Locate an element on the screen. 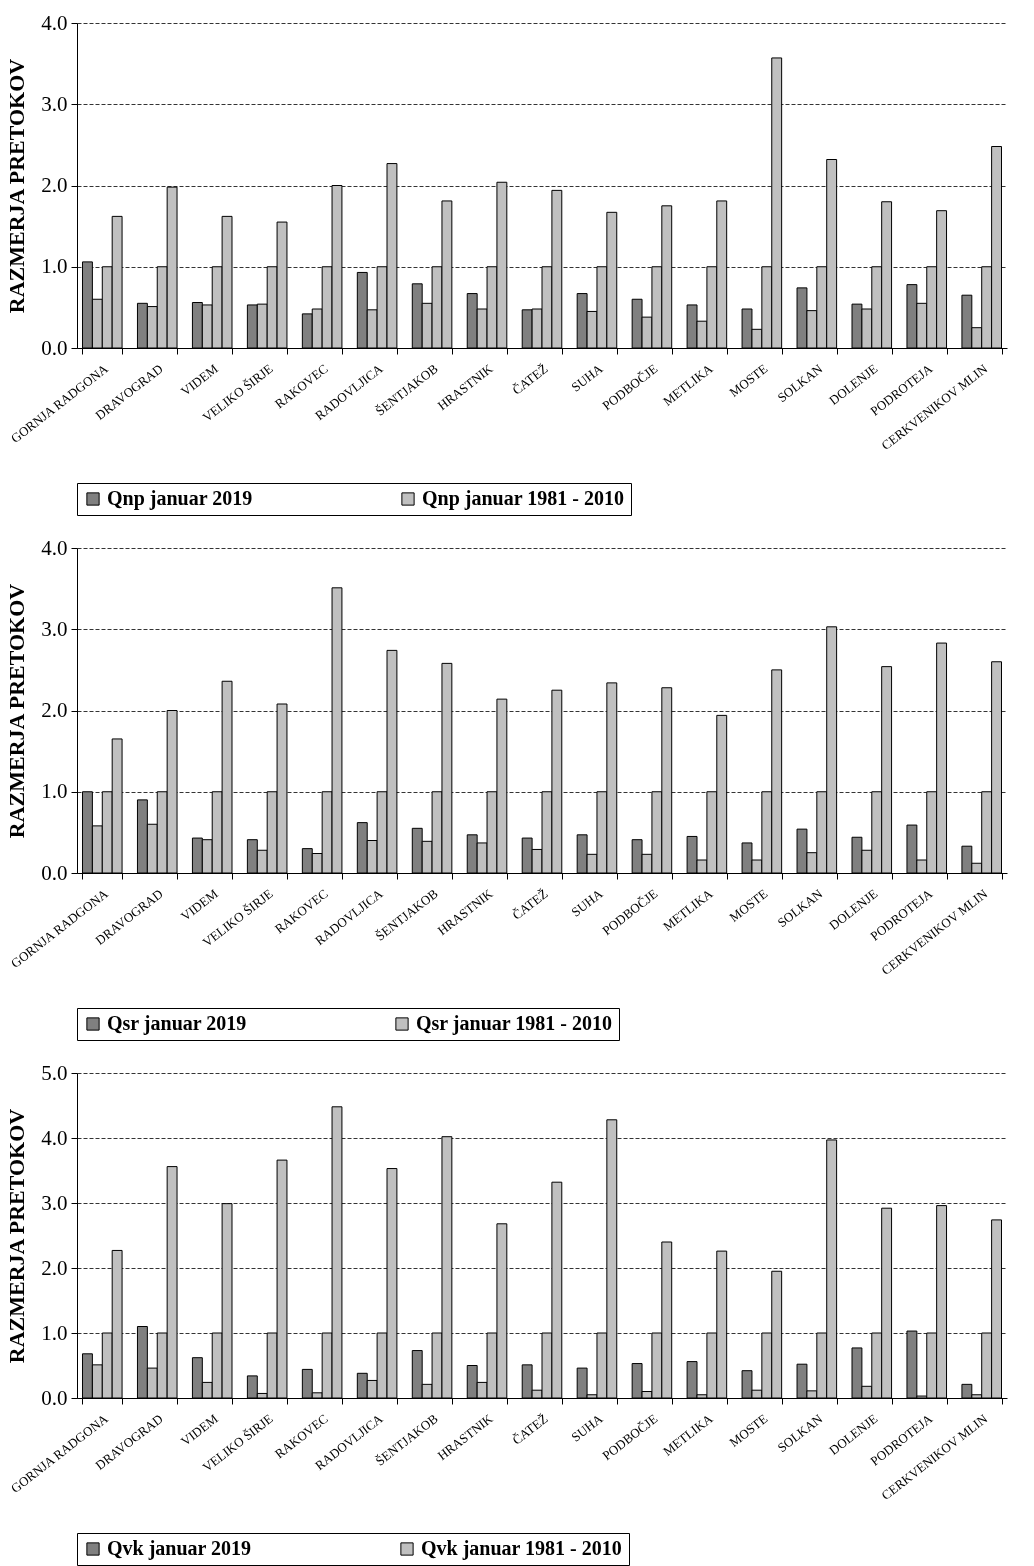  legend-label: Qnp januar 1981 - 2010 is located at coordinates (523, 498).